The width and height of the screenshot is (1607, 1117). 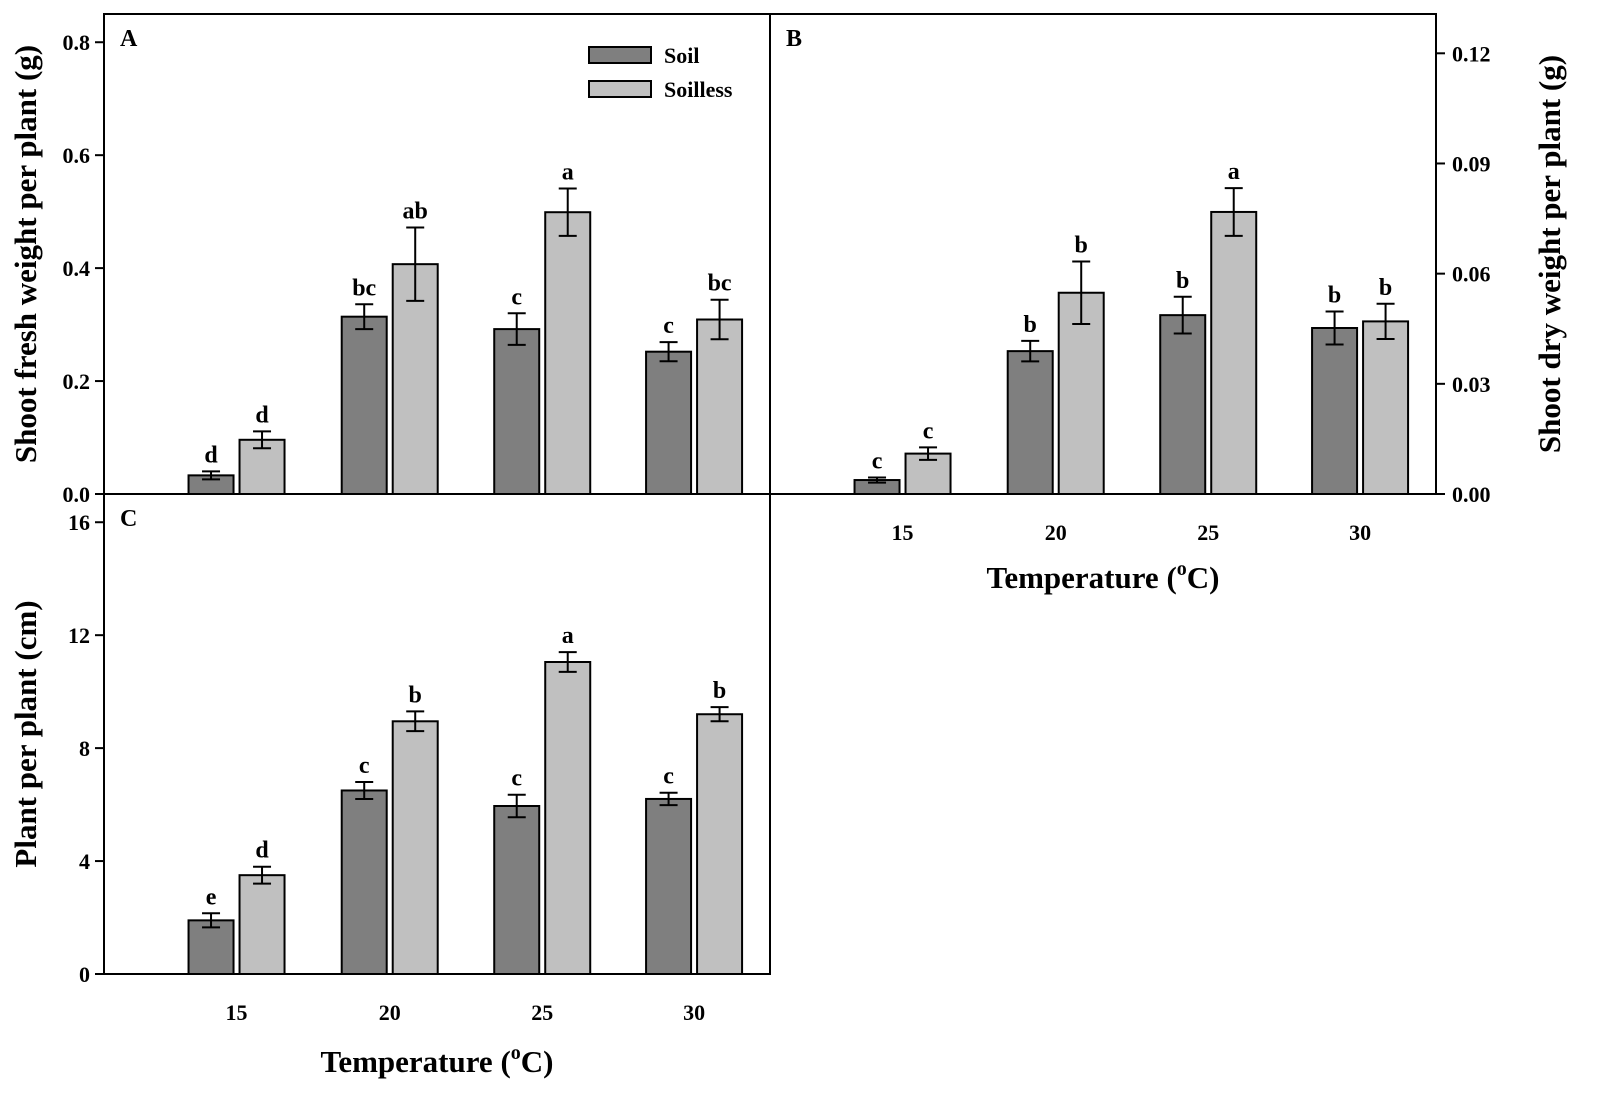 What do you see at coordinates (794, 39) in the screenshot?
I see `panel-letter-B: B` at bounding box center [794, 39].